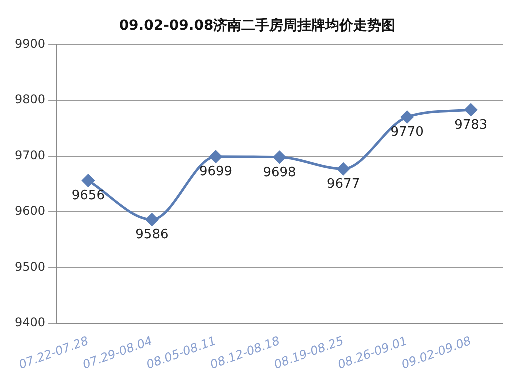  I want to click on data-label: 9677, so click(343, 184).